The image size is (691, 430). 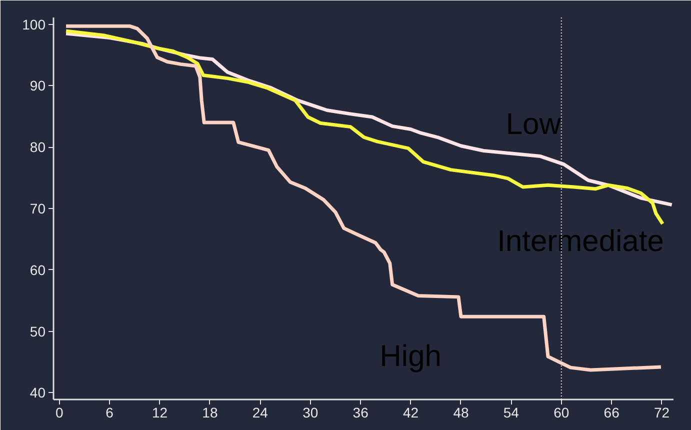 What do you see at coordinates (260, 412) in the screenshot?
I see `x-tick-label: 24` at bounding box center [260, 412].